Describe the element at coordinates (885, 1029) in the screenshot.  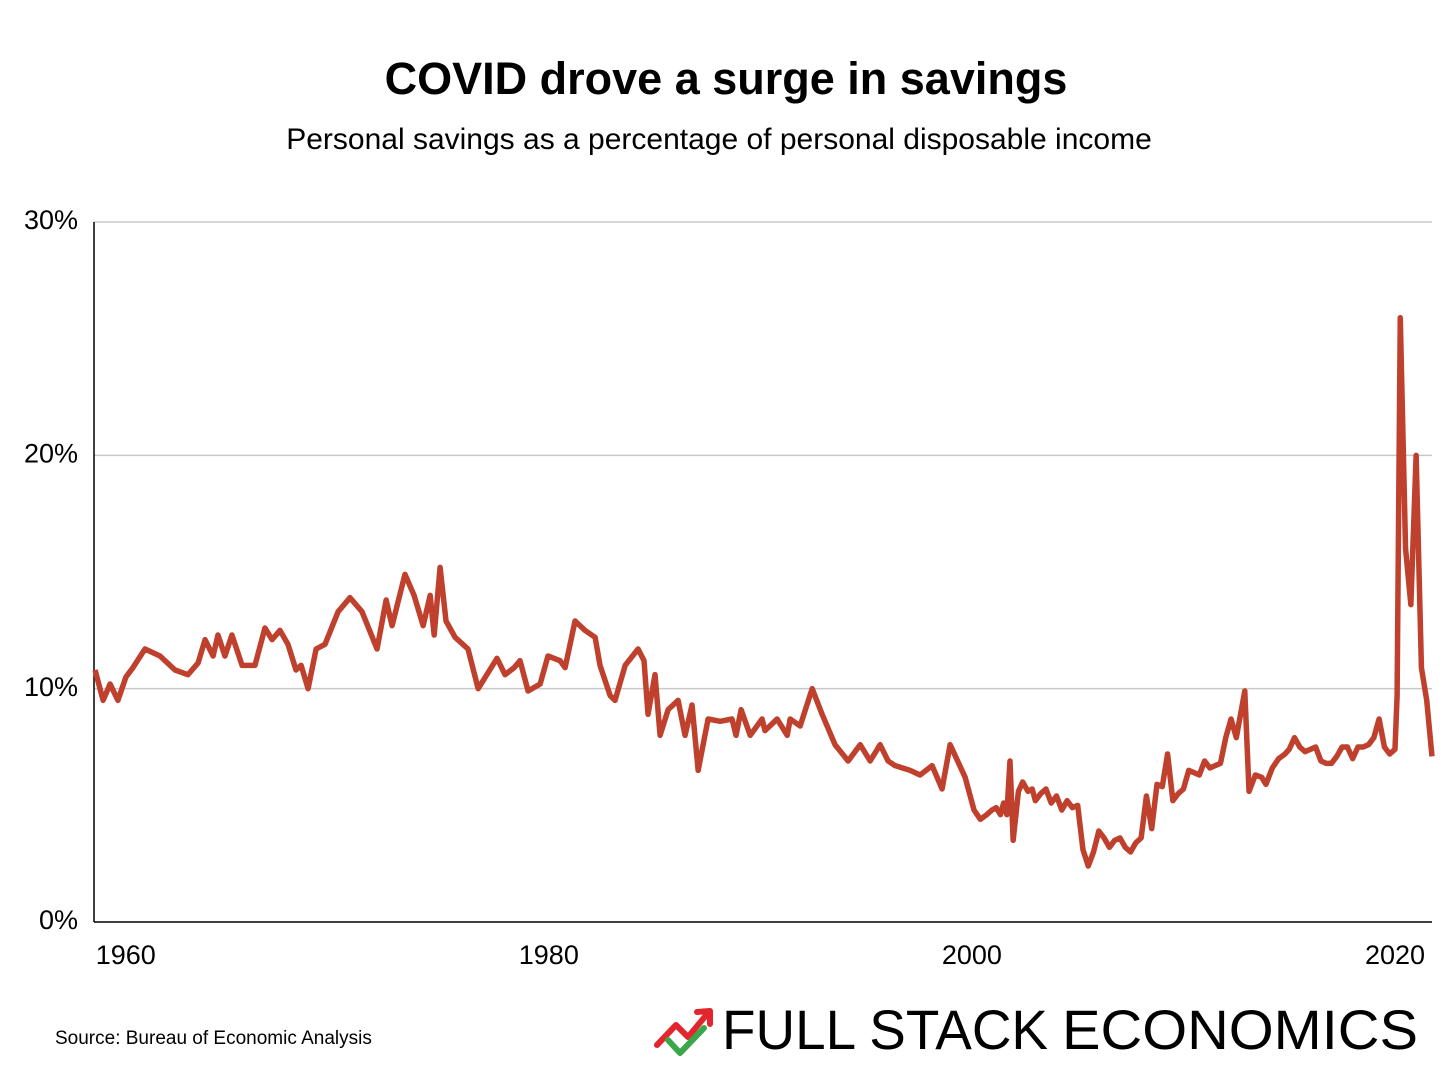
I see `logo-text: FULL STACK` at that location.